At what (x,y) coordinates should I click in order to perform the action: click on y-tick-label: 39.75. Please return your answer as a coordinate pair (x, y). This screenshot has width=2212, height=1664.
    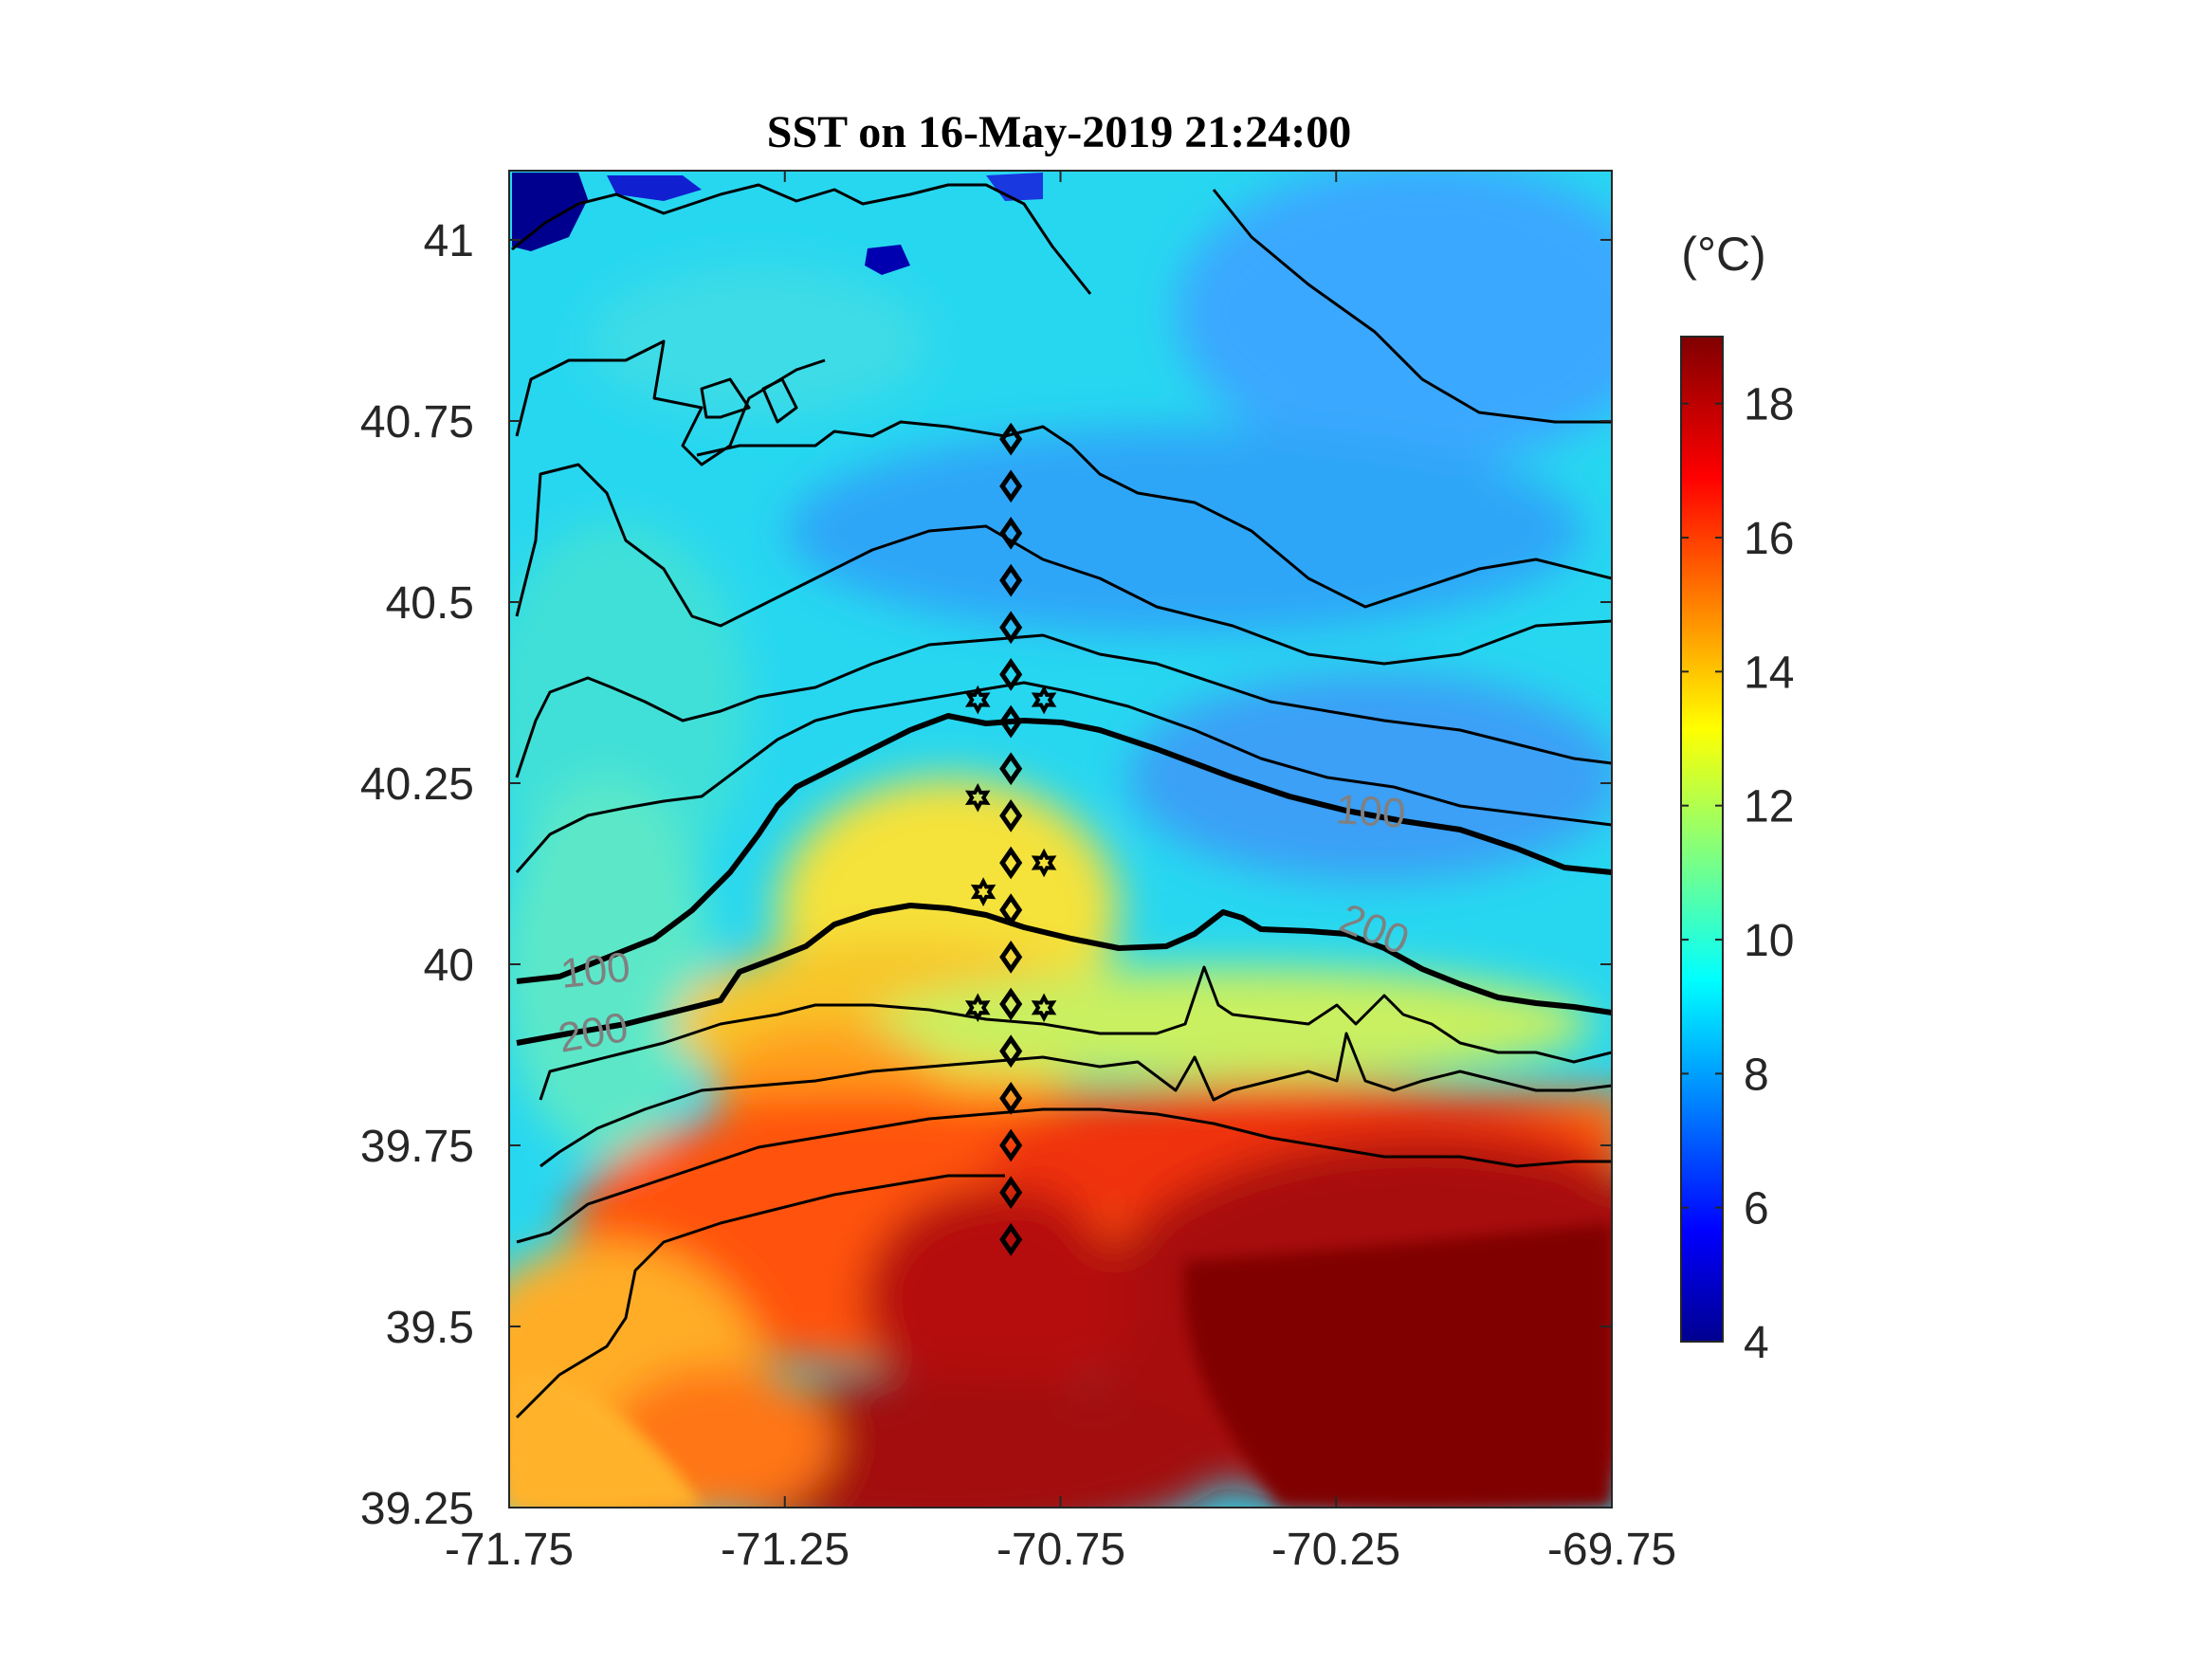
    Looking at the image, I should click on (417, 1147).